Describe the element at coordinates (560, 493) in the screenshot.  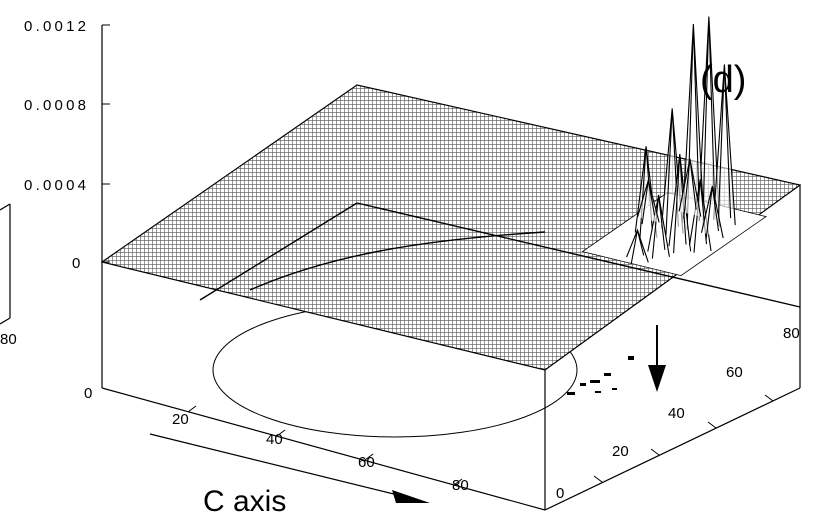
I see `y-tick-label-0: 0` at that location.